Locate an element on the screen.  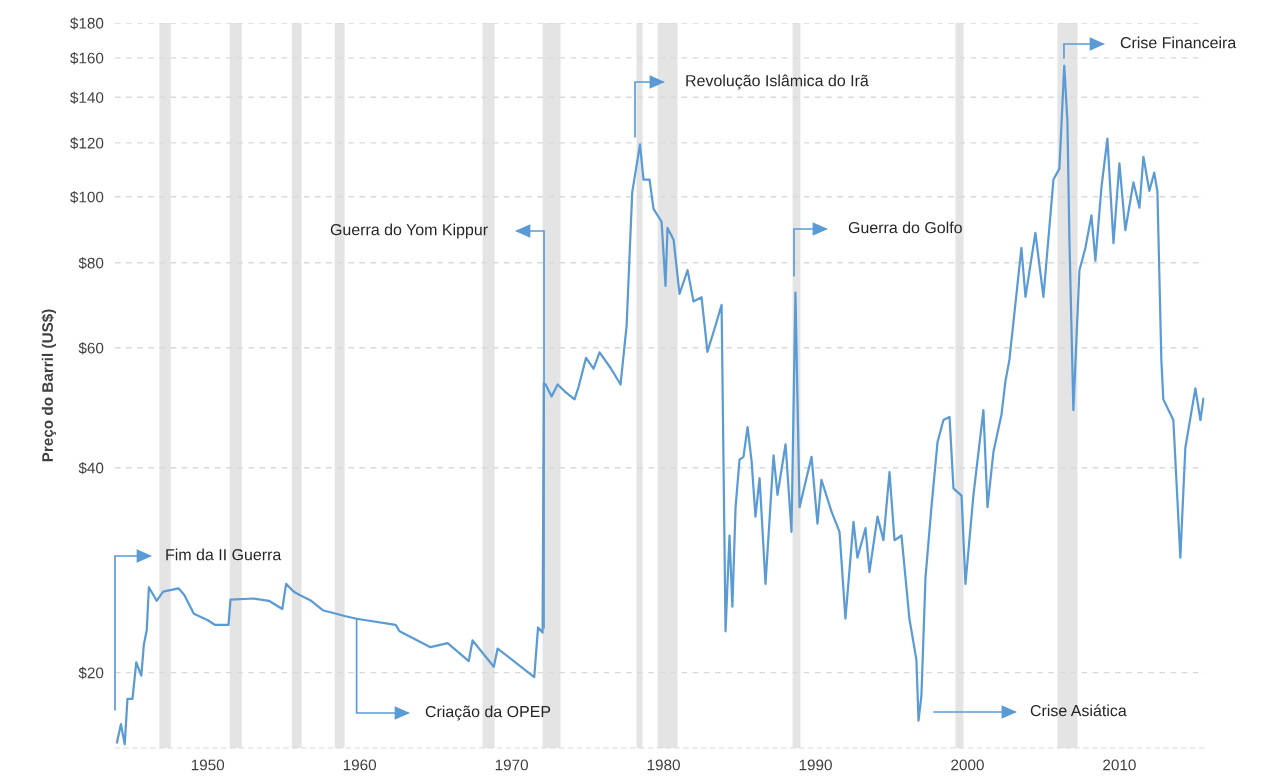
annotation: Crise Asiática is located at coordinates (1078, 710).